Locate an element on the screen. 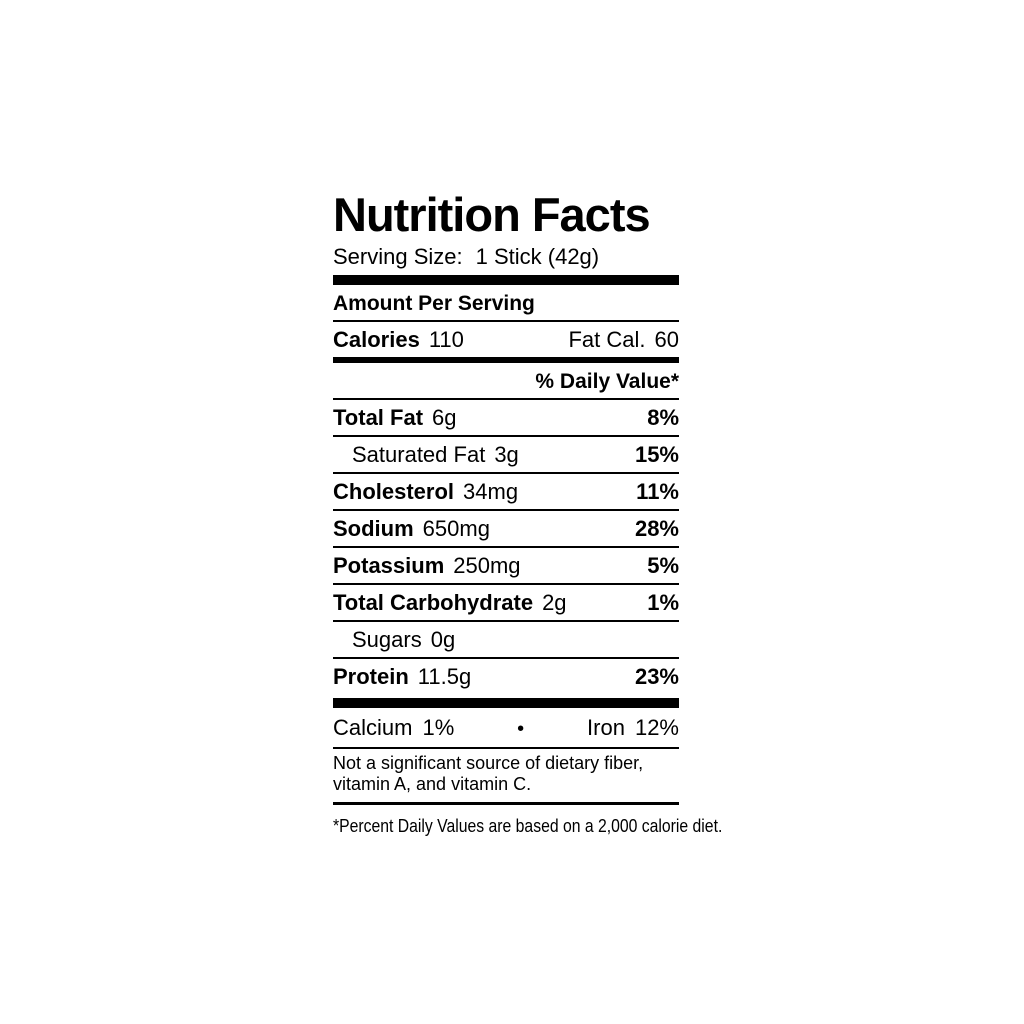 This screenshot has width=1024, height=1024. nutrient-name: Total Fat is located at coordinates (378, 417).